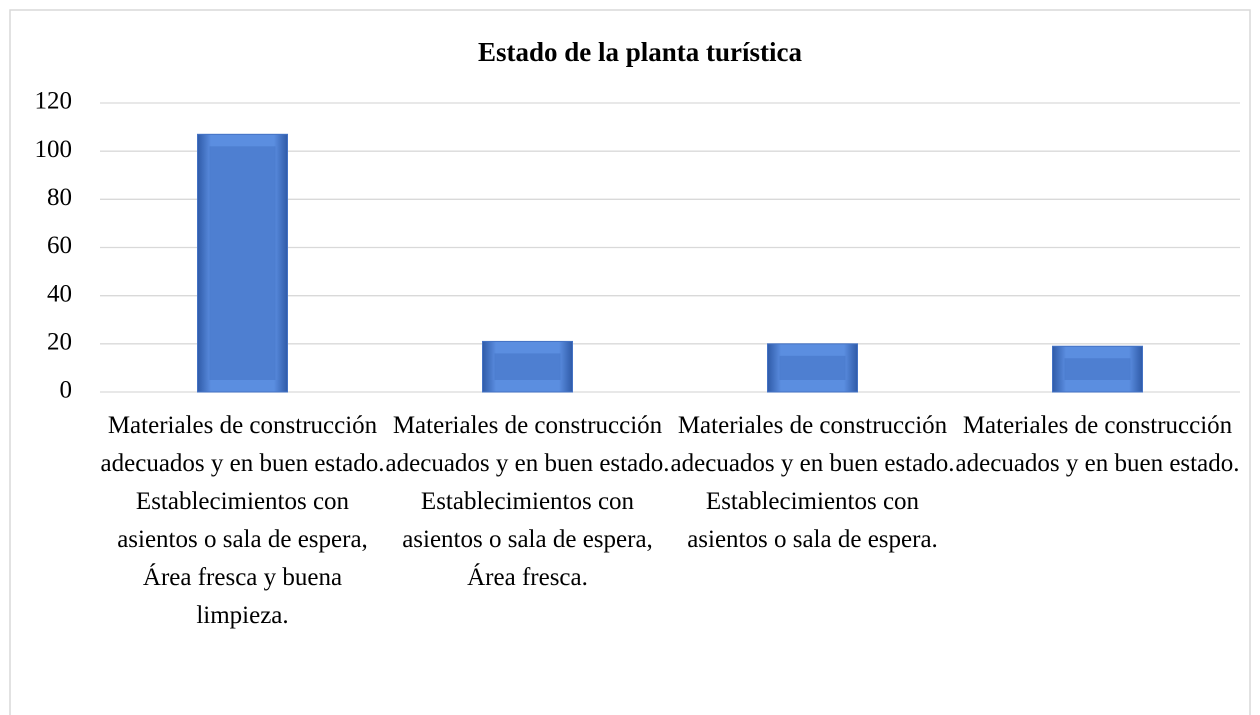  Describe the element at coordinates (66, 390) in the screenshot. I see `y-tick-label: 0` at that location.